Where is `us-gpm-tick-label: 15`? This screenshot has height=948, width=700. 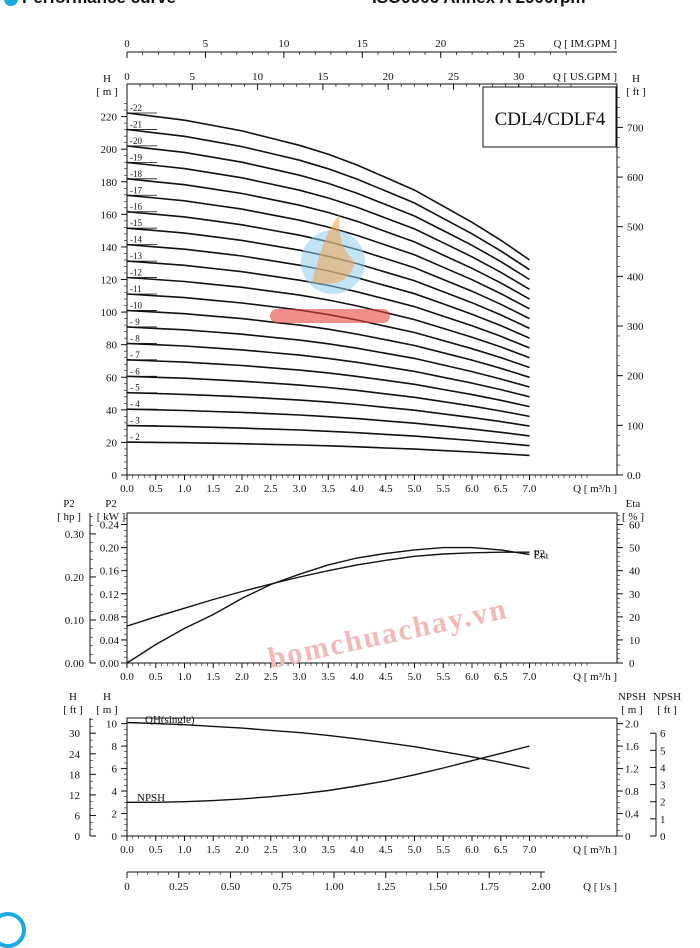
us-gpm-tick-label: 15 is located at coordinates (323, 77).